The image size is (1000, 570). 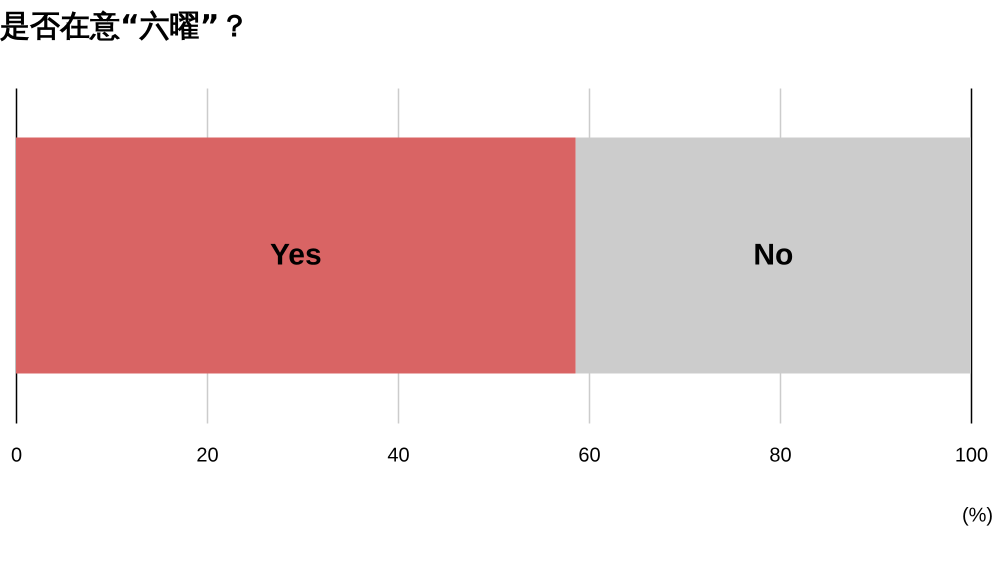 I want to click on x-tick-label: 40, so click(x=398, y=455).